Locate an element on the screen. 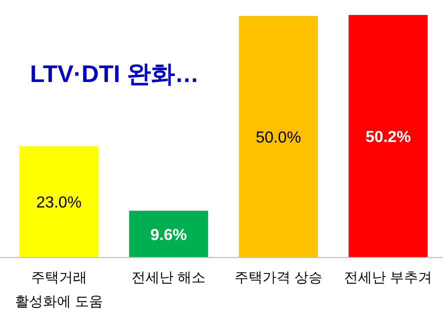  data-label: 9.6% is located at coordinates (168, 235).